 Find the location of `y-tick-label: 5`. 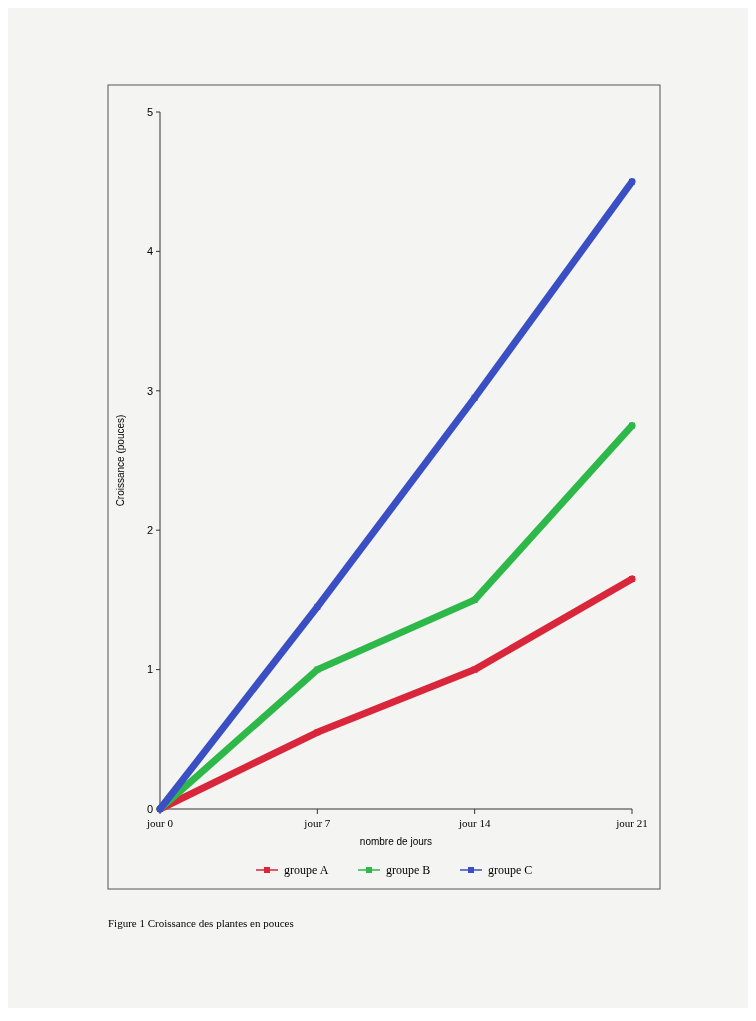

y-tick-label: 5 is located at coordinates (149, 111).